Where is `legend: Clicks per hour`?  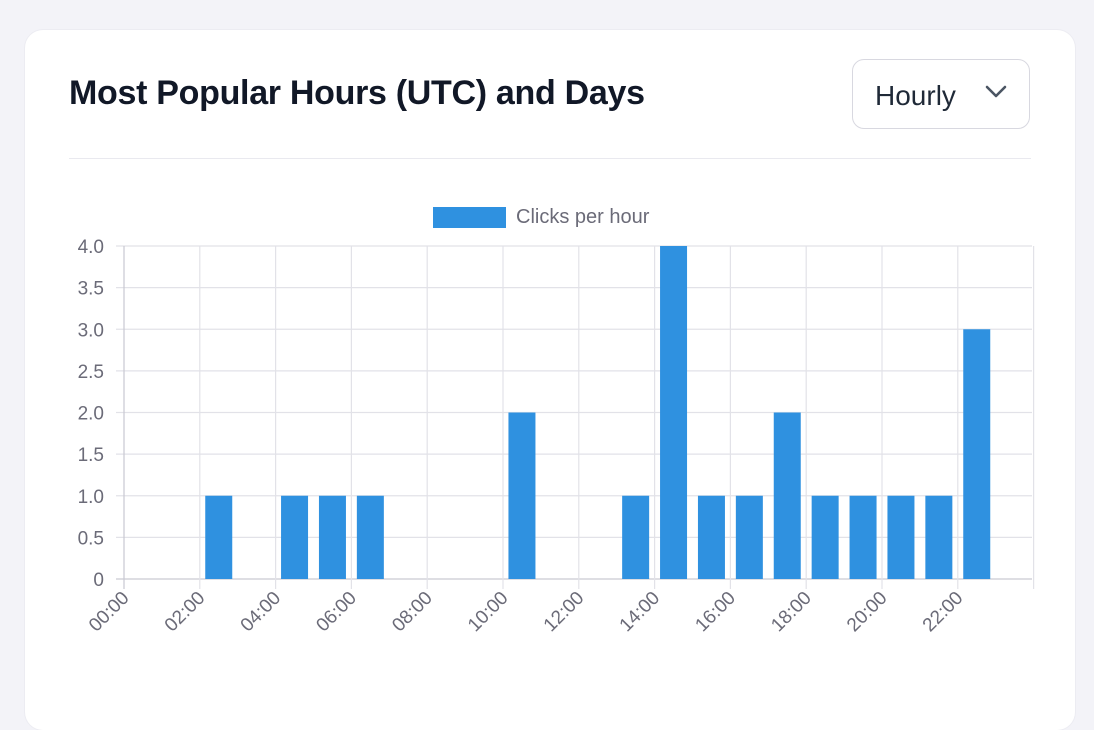 legend: Clicks per hour is located at coordinates (541, 217).